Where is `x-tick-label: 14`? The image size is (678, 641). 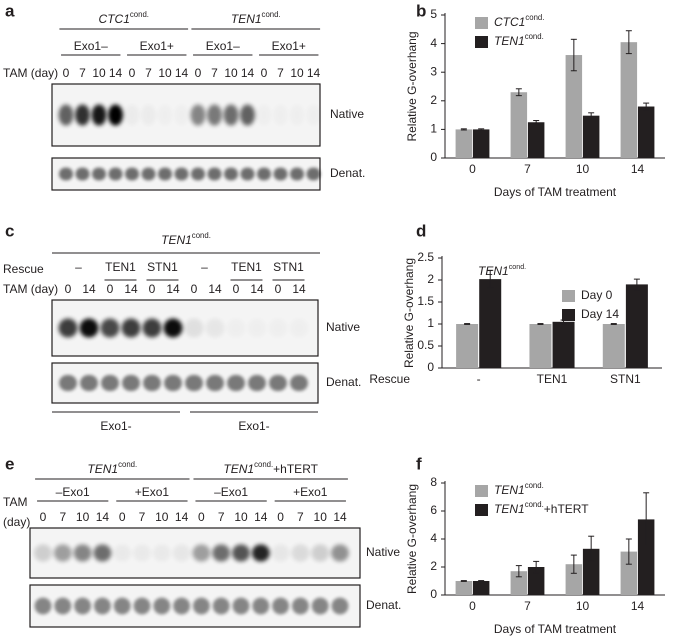
x-tick-label: 14 is located at coordinates (638, 606).